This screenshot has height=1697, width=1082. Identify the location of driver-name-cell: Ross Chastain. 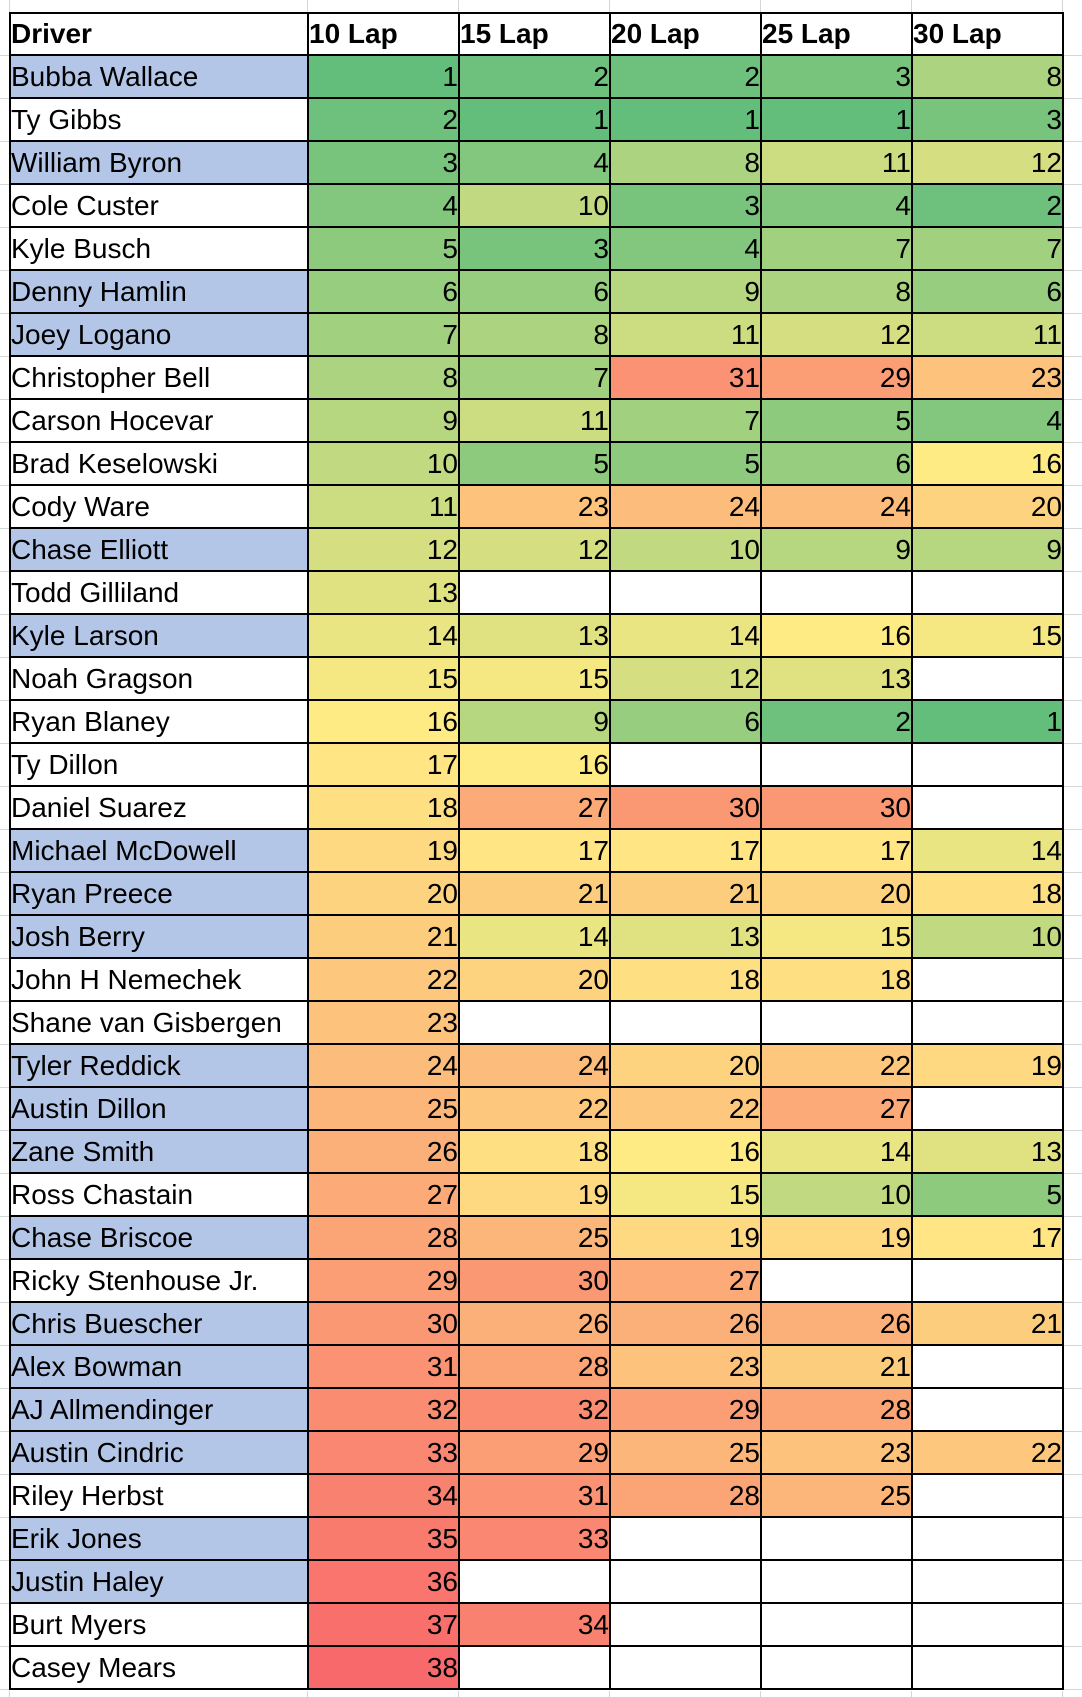
(159, 1194).